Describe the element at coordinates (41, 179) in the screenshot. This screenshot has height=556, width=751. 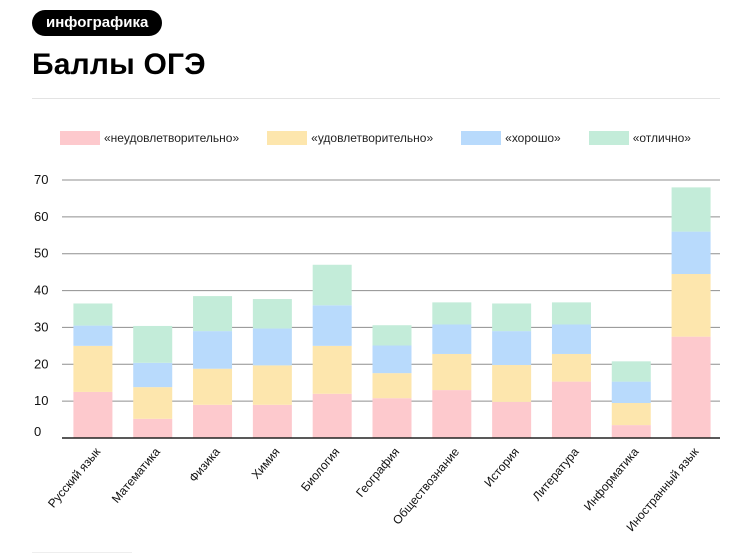
I see `y-tick-label: 70` at that location.